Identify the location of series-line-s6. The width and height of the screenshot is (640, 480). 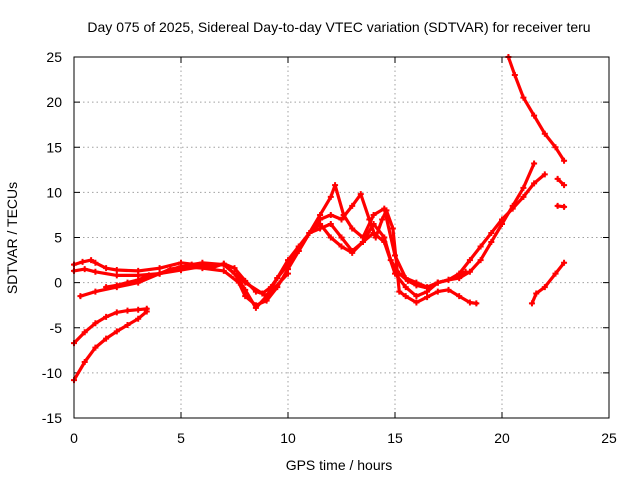
(110, 326).